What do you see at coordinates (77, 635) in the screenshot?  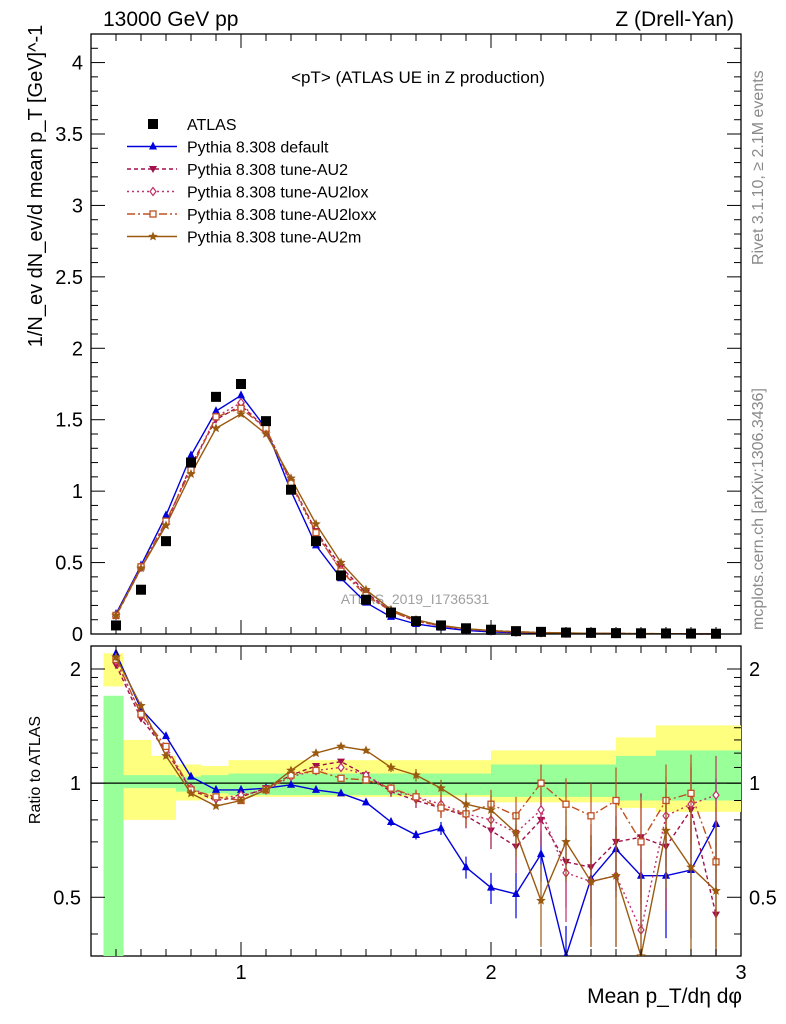 I see `y-tick-label: 0` at bounding box center [77, 635].